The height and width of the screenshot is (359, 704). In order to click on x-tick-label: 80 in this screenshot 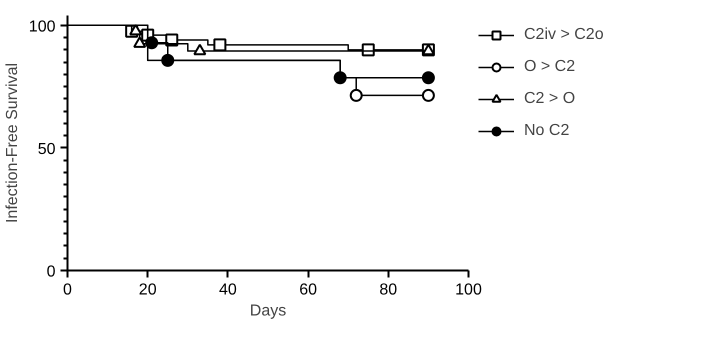, I will do `click(388, 290)`.